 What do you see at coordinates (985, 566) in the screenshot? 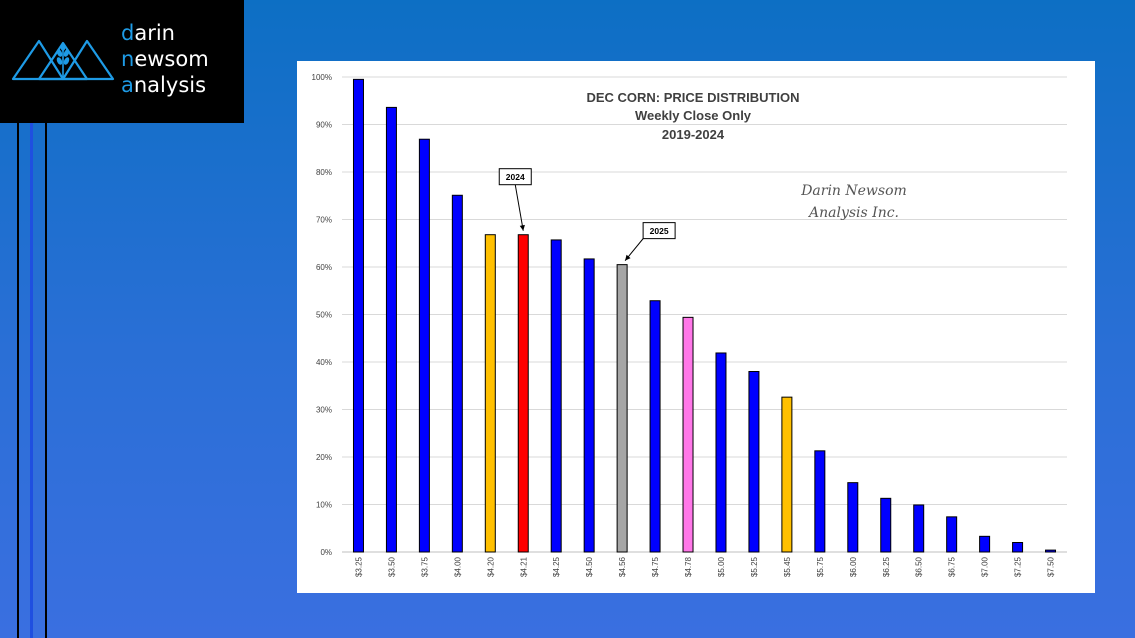
I see `x-tick-label: $7.00` at bounding box center [985, 566].